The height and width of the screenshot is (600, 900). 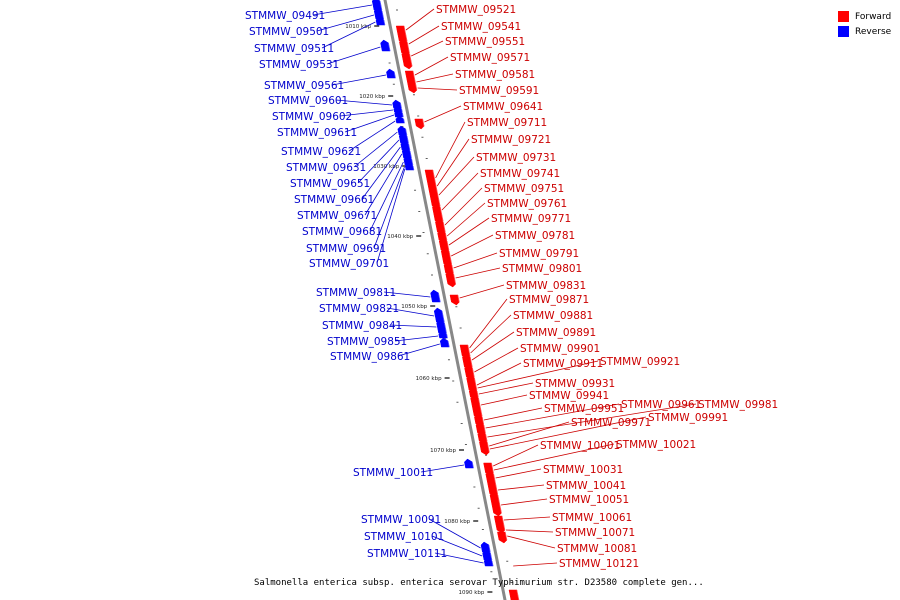 I want to click on gene-label: STMMW_09921, so click(x=640, y=362).